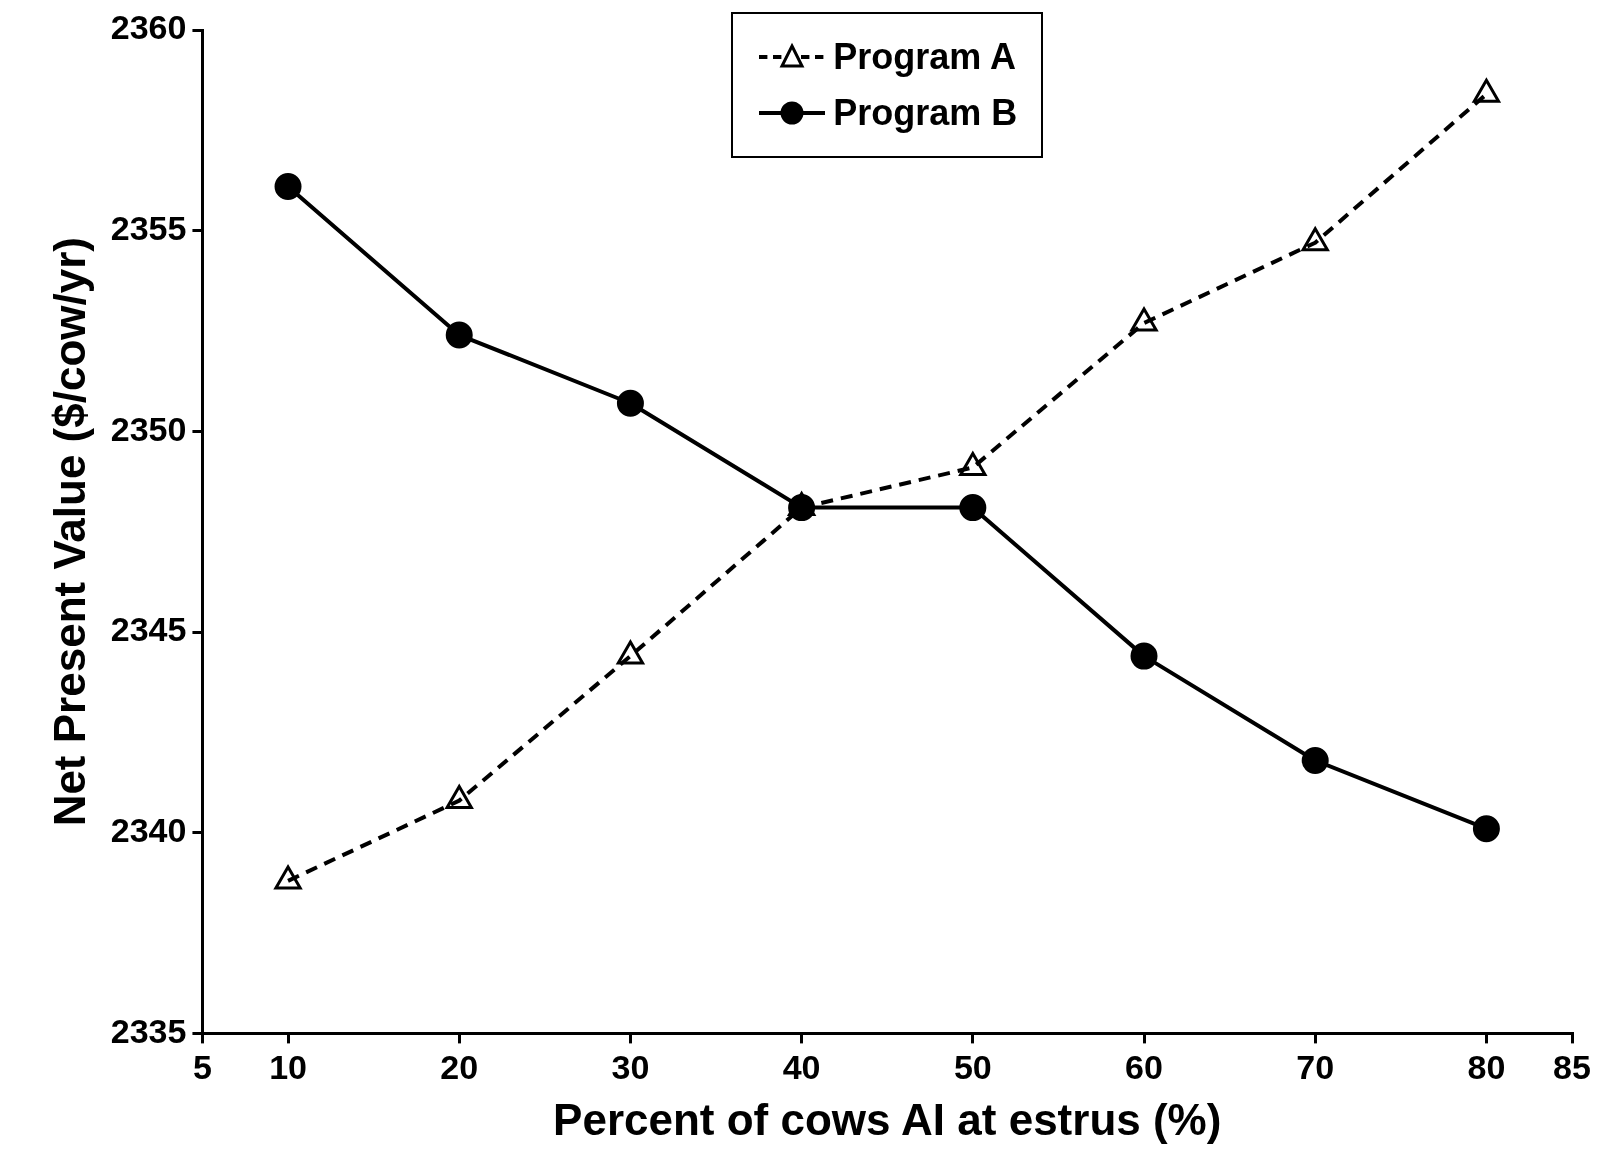 The image size is (1612, 1159). I want to click on x-tick-label: 70, so click(1315, 1067).